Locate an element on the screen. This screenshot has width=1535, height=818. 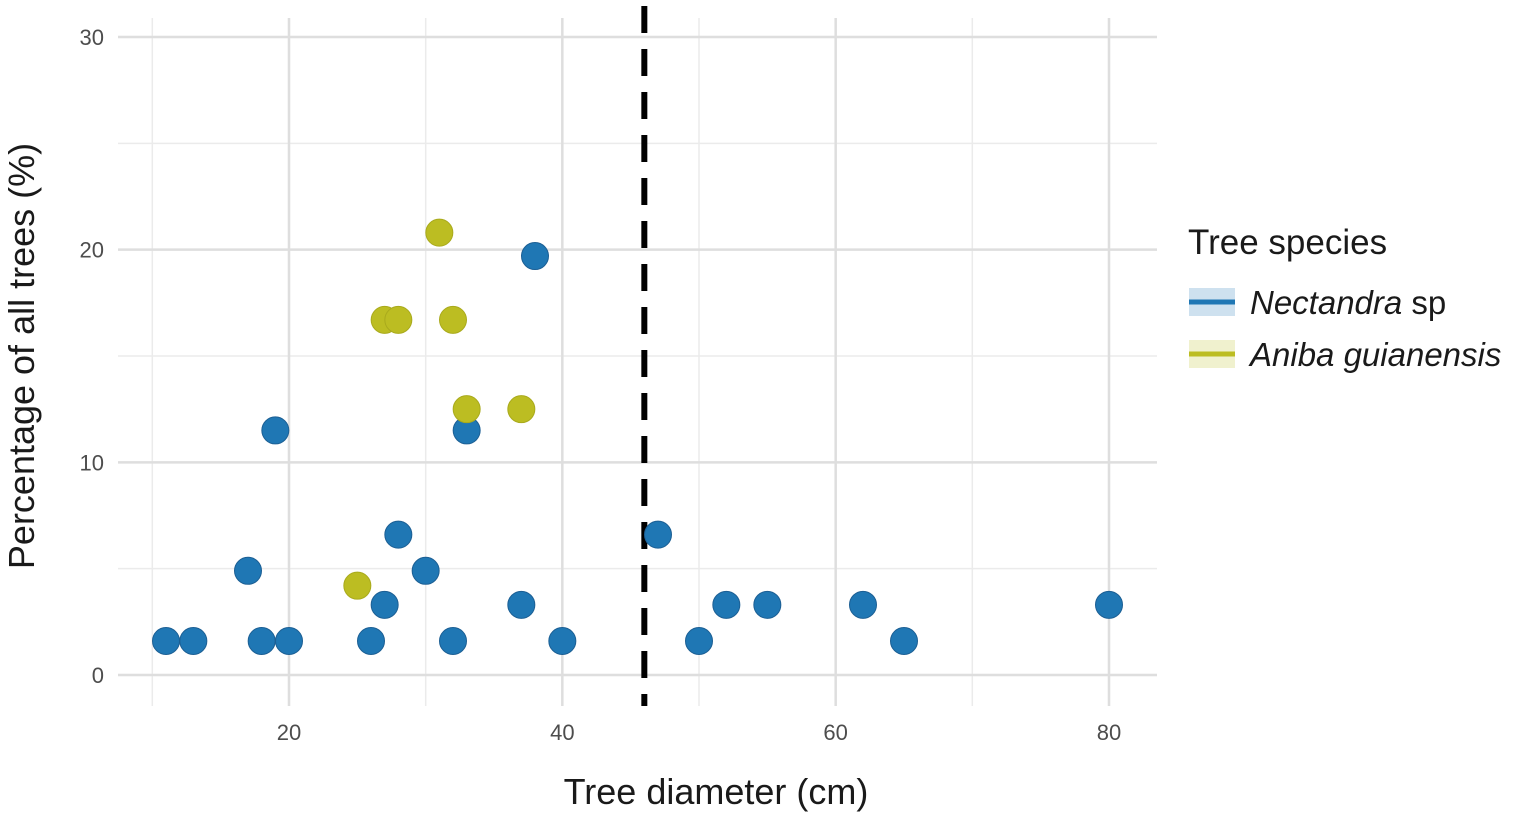
legend-title: Tree species is located at coordinates (1287, 242).